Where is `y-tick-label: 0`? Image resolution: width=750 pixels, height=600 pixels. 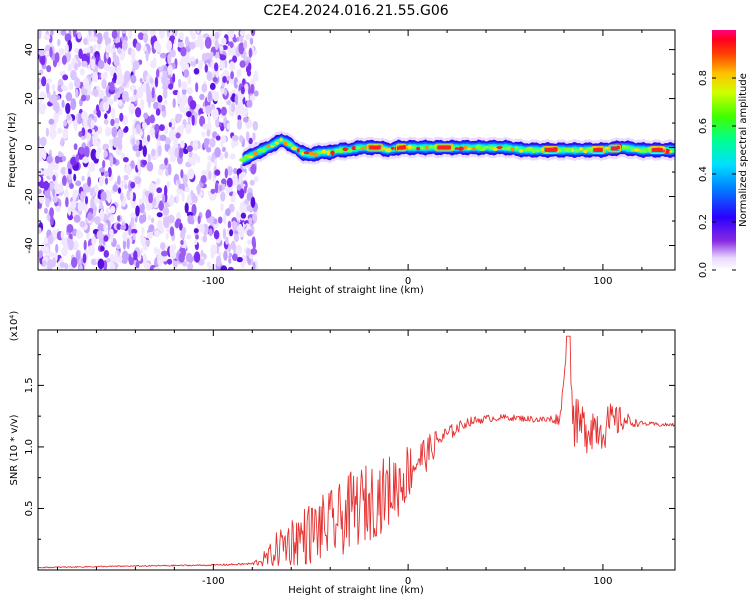 y-tick-label: 0 is located at coordinates (29, 147).